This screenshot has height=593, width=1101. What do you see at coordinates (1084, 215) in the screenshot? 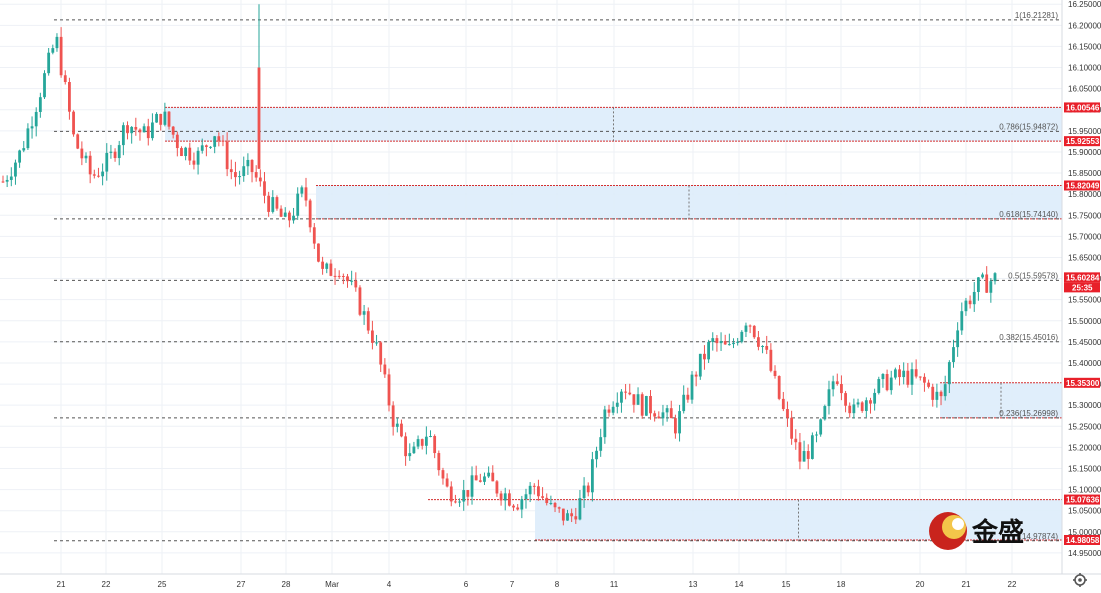
I see `y-tick-label: 15.75000` at bounding box center [1084, 215].